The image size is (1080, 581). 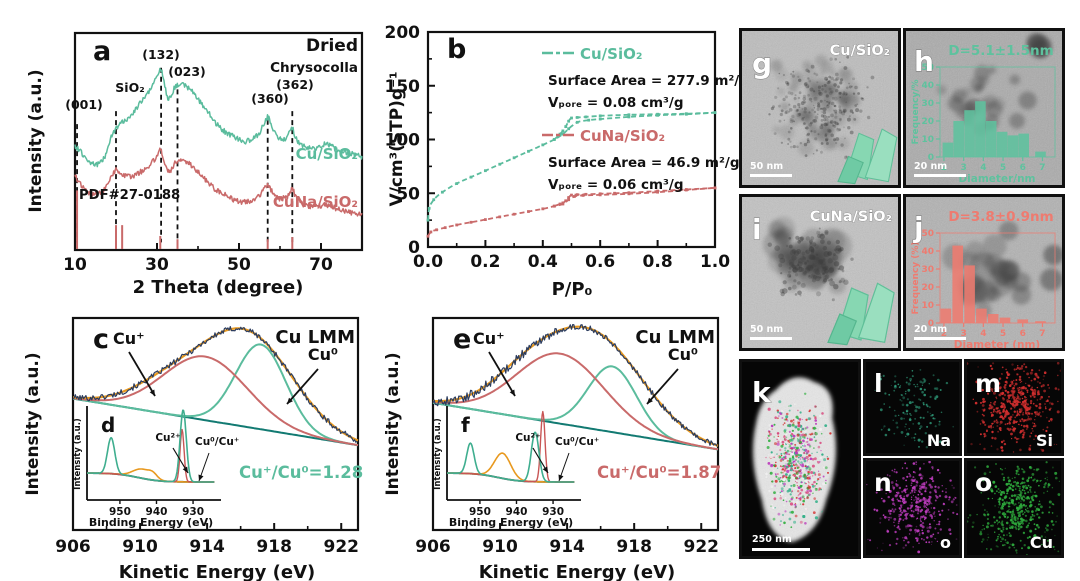 I want to click on b-xtick-label: 0.8, so click(x=658, y=262).